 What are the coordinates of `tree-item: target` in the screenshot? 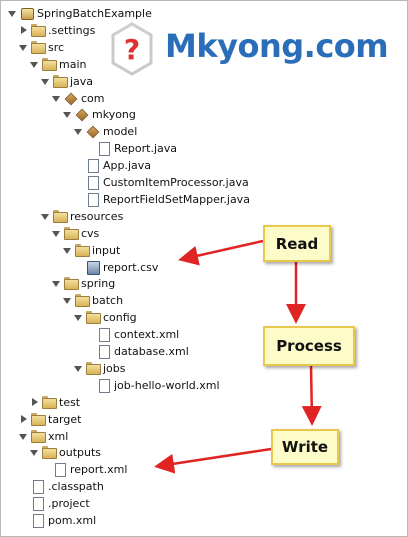 It's located at (49, 419).